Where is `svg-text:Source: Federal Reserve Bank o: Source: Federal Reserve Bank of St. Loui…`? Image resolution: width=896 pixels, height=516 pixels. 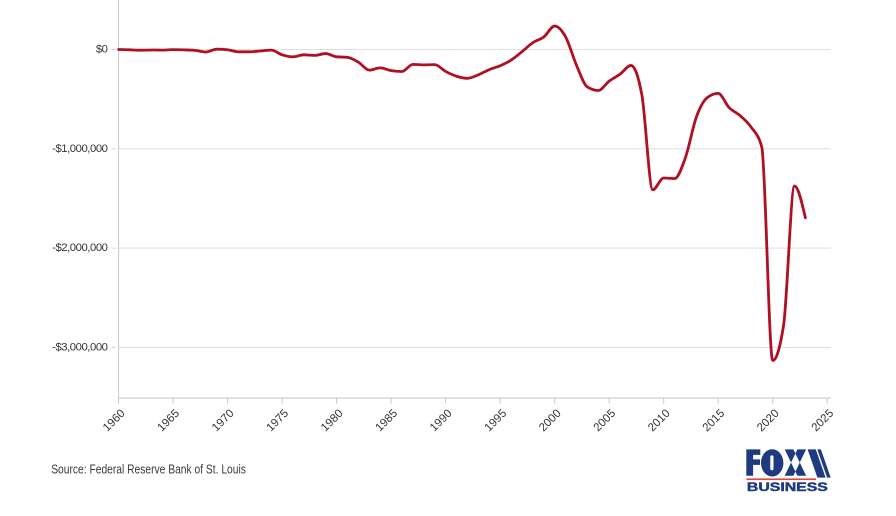 svg-text:Source: Federal Reserve Bank o: Source: Federal Reserve Bank of St. Loui… is located at coordinates (148, 470).